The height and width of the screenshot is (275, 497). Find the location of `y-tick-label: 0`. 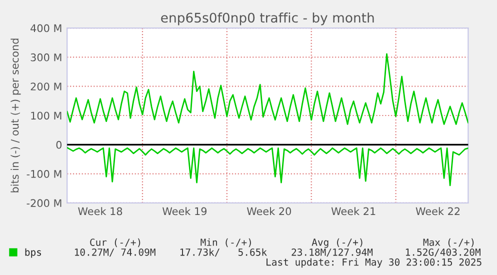

y-tick-label: 0 is located at coordinates (59, 144).